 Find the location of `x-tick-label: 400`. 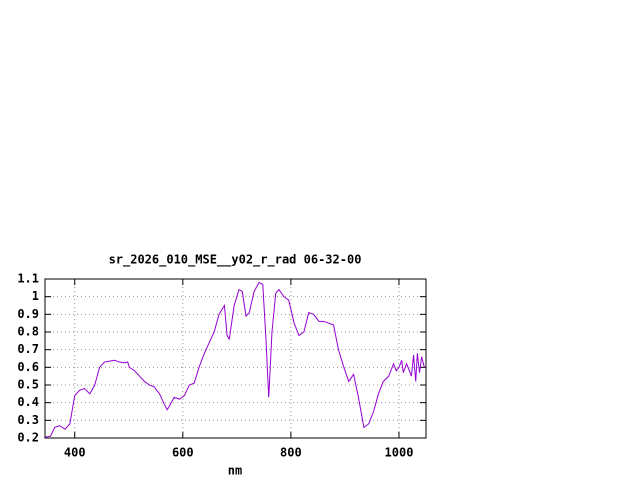

x-tick-label: 400 is located at coordinates (75, 453).